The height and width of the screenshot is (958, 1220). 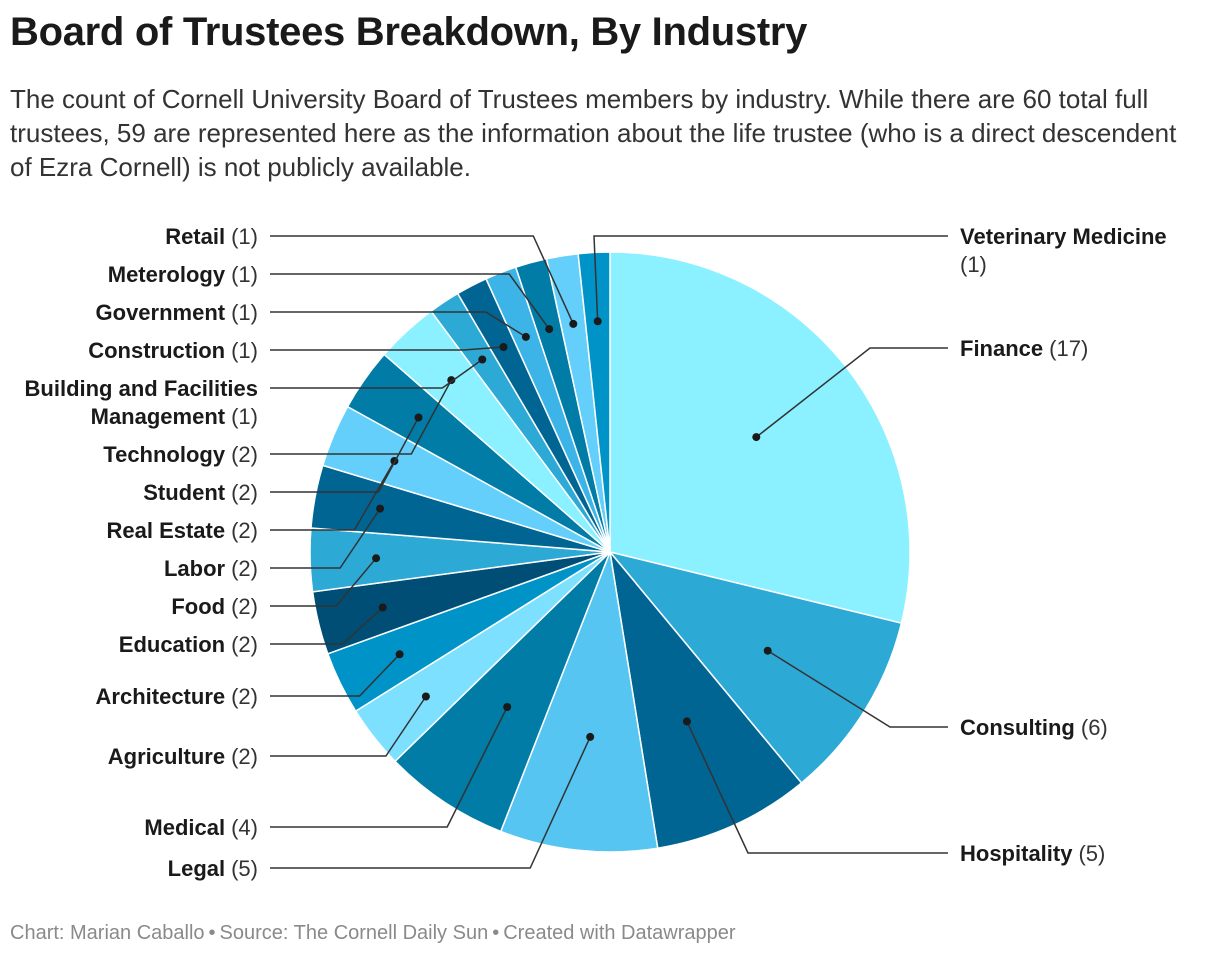 What do you see at coordinates (211, 568) in the screenshot?
I see `slice-label: Labor (2)` at bounding box center [211, 568].